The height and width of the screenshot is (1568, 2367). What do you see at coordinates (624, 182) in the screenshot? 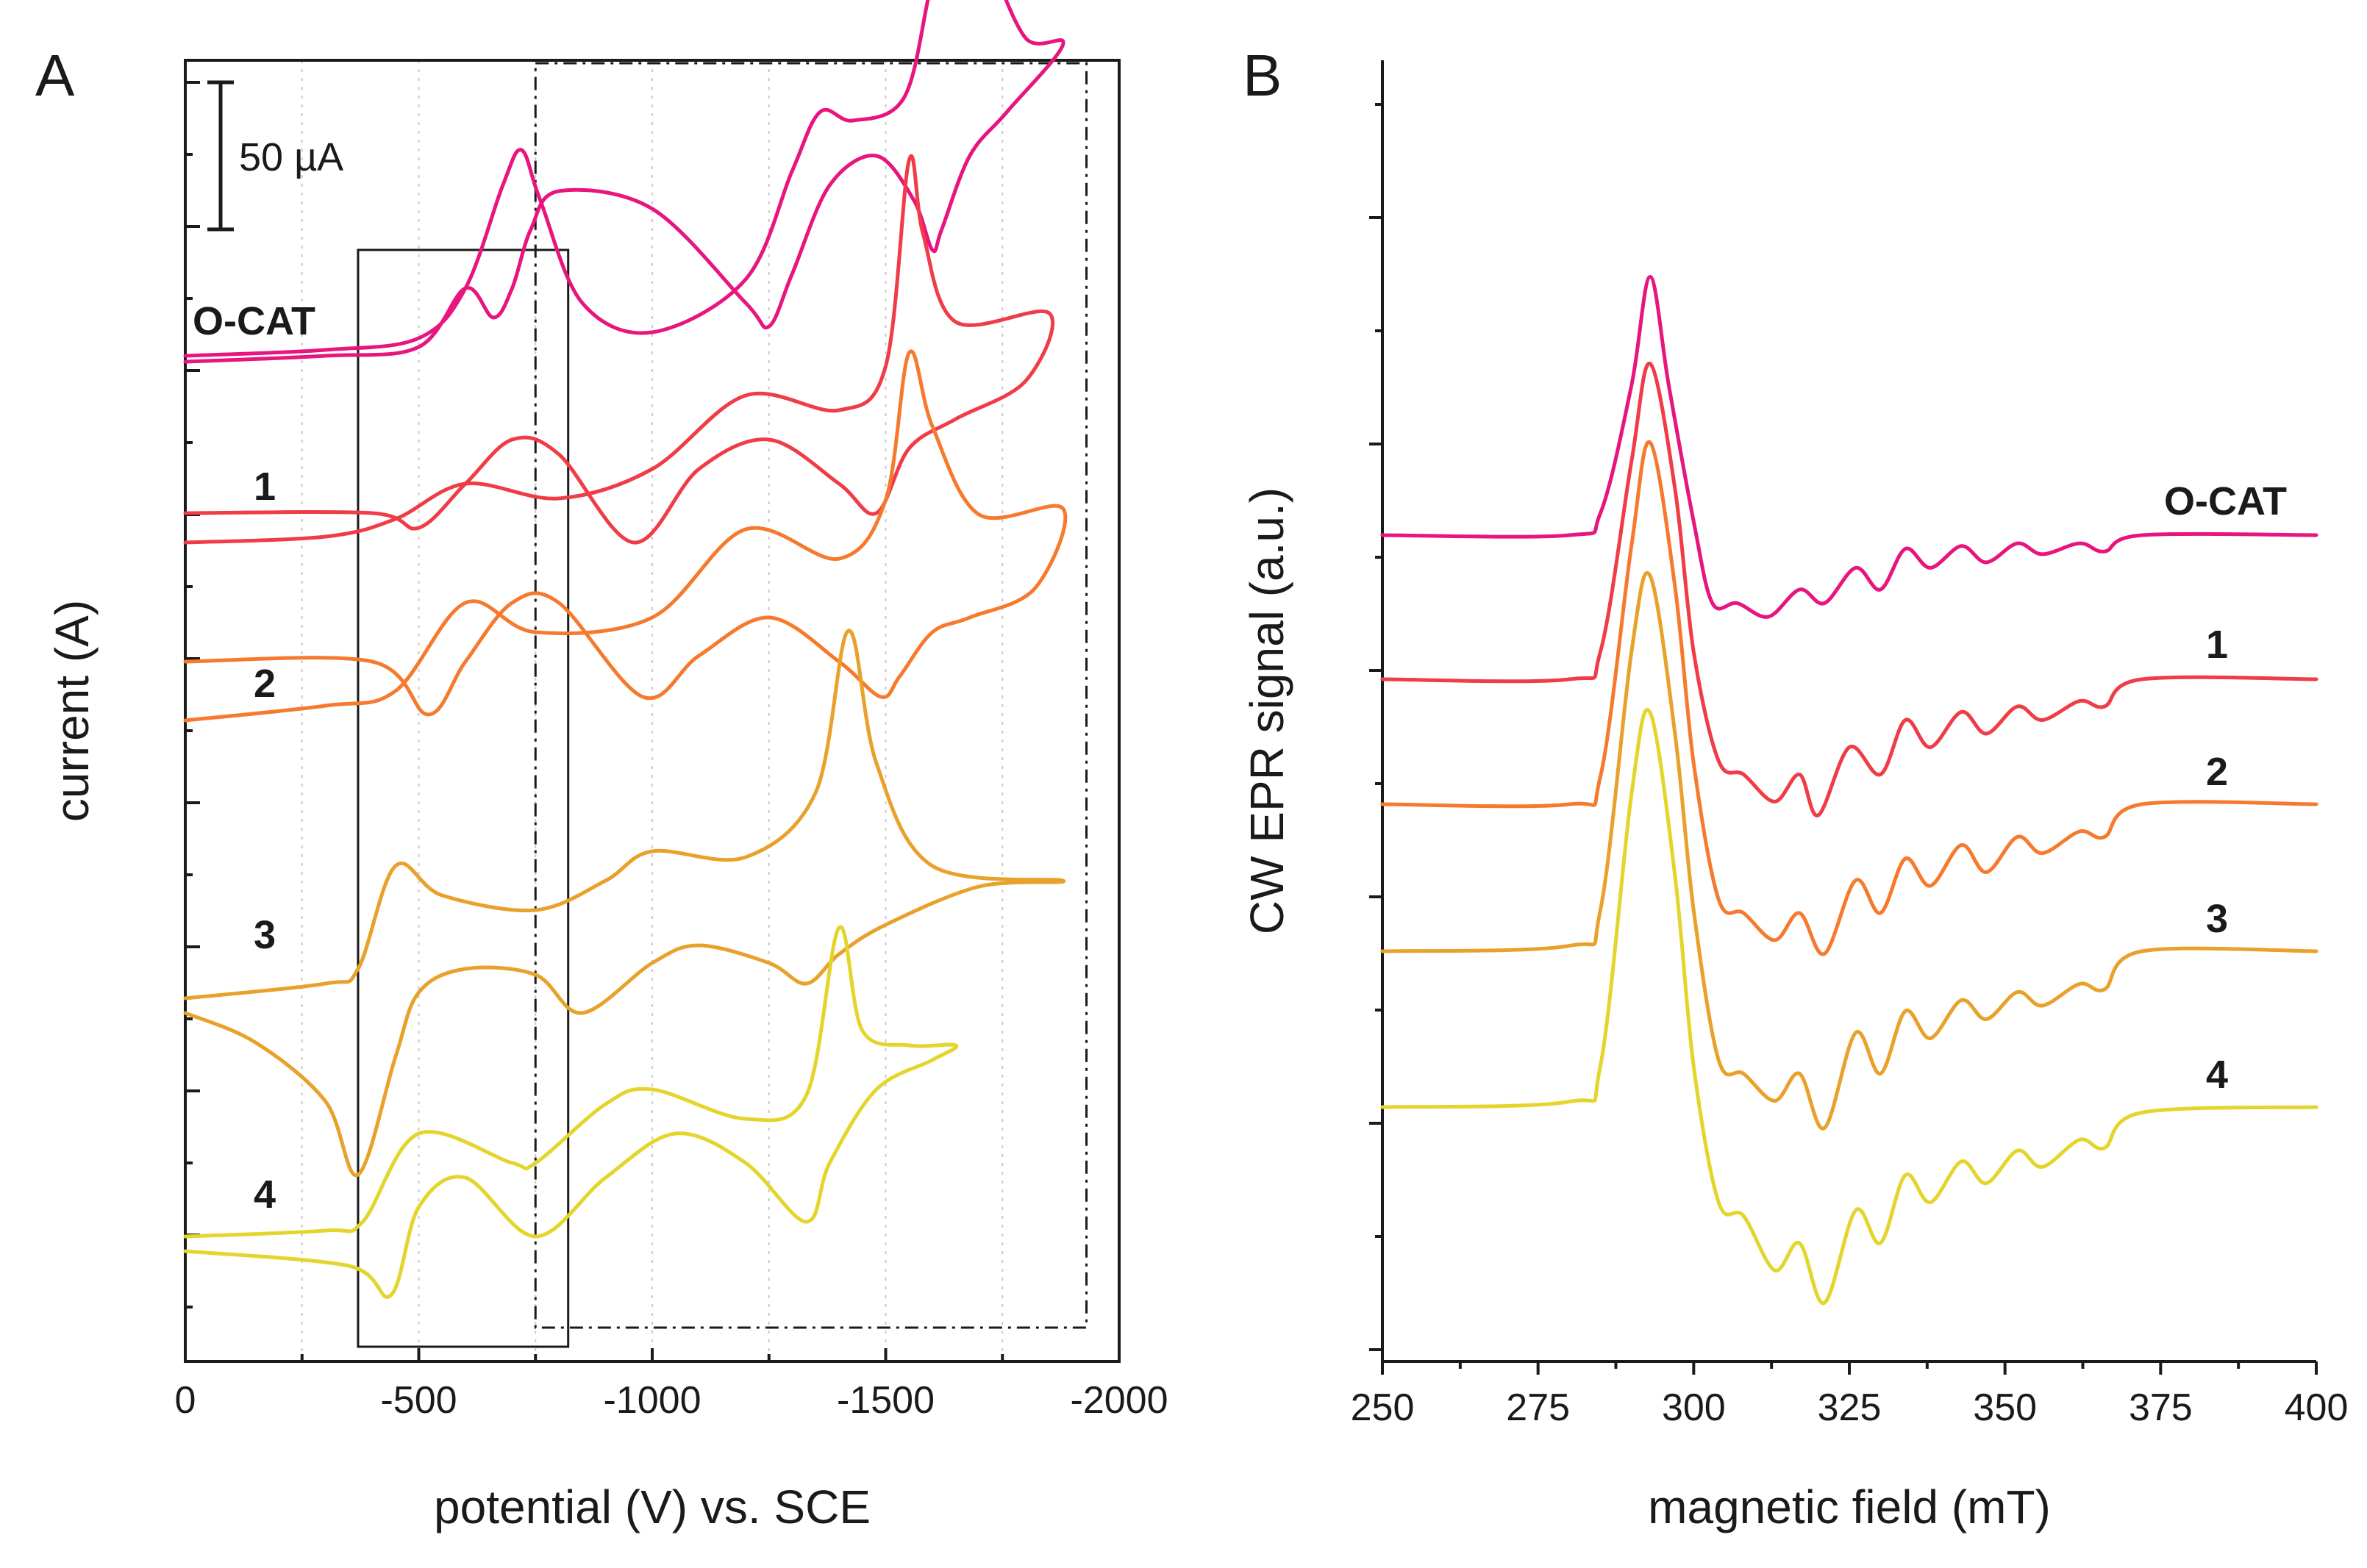
I see `cv-curve-o-cat` at bounding box center [624, 182].